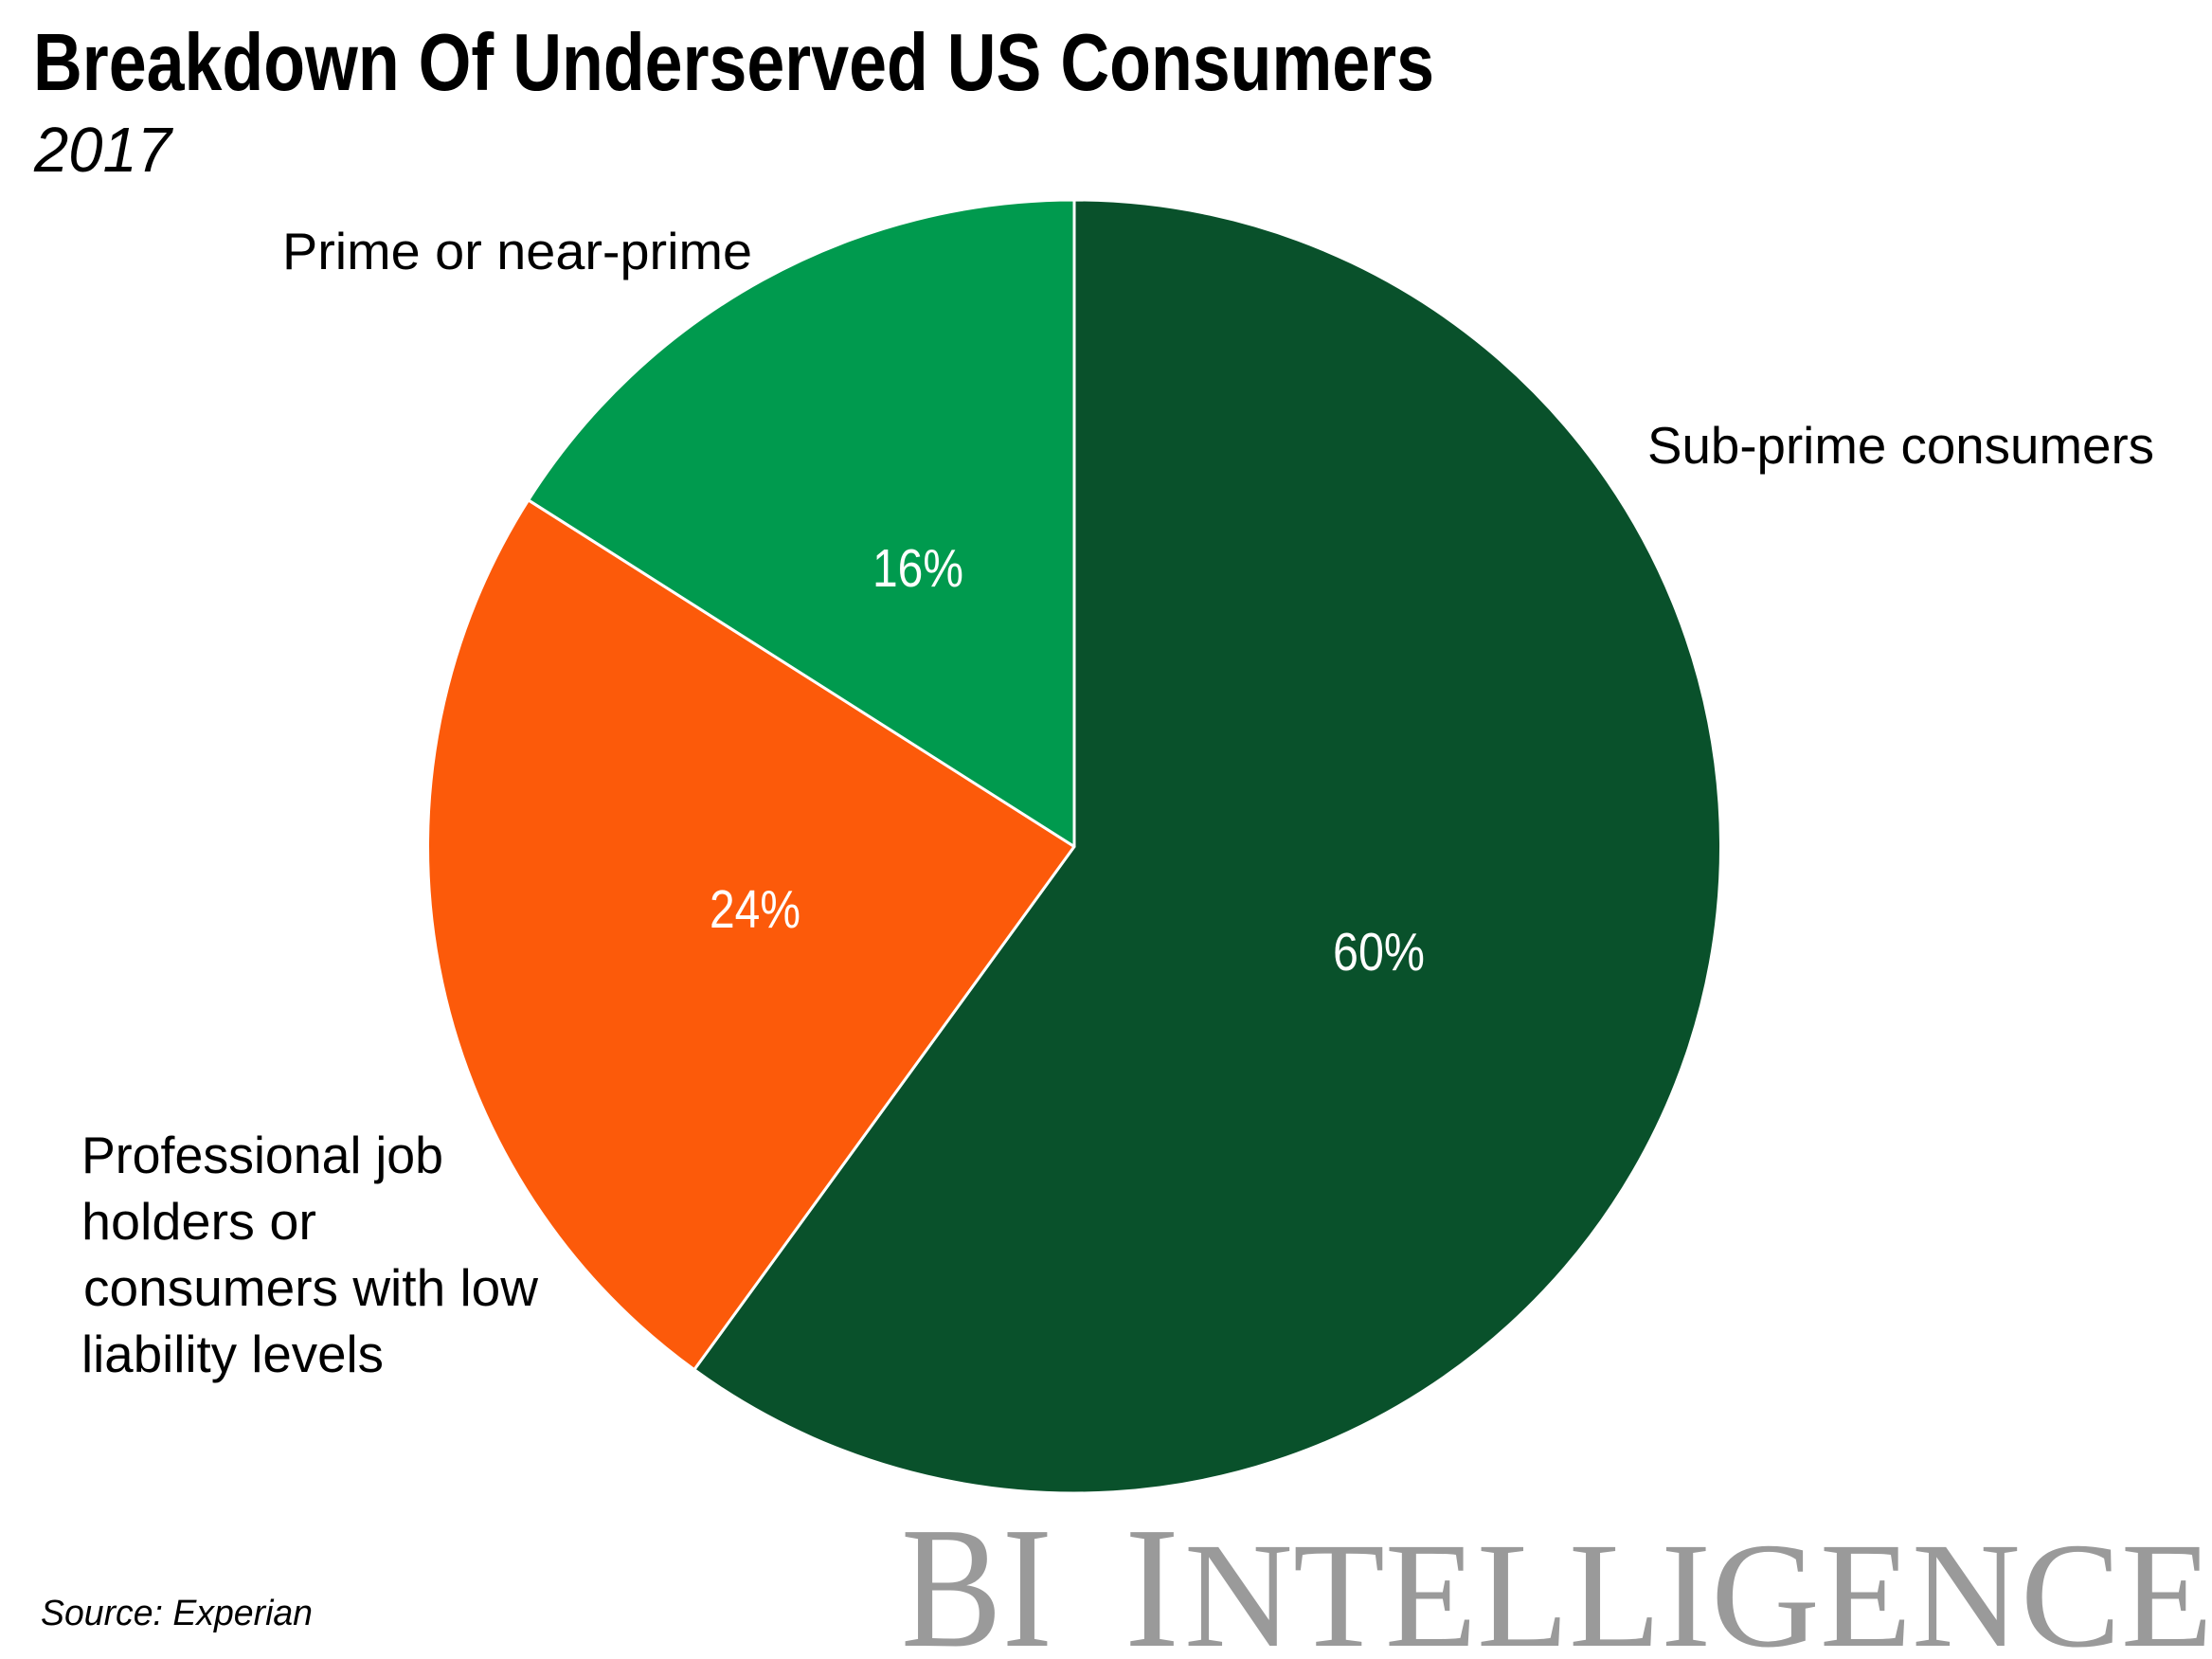 The image size is (2212, 1659). I want to click on svg-text: 60%, so click(1379, 953).